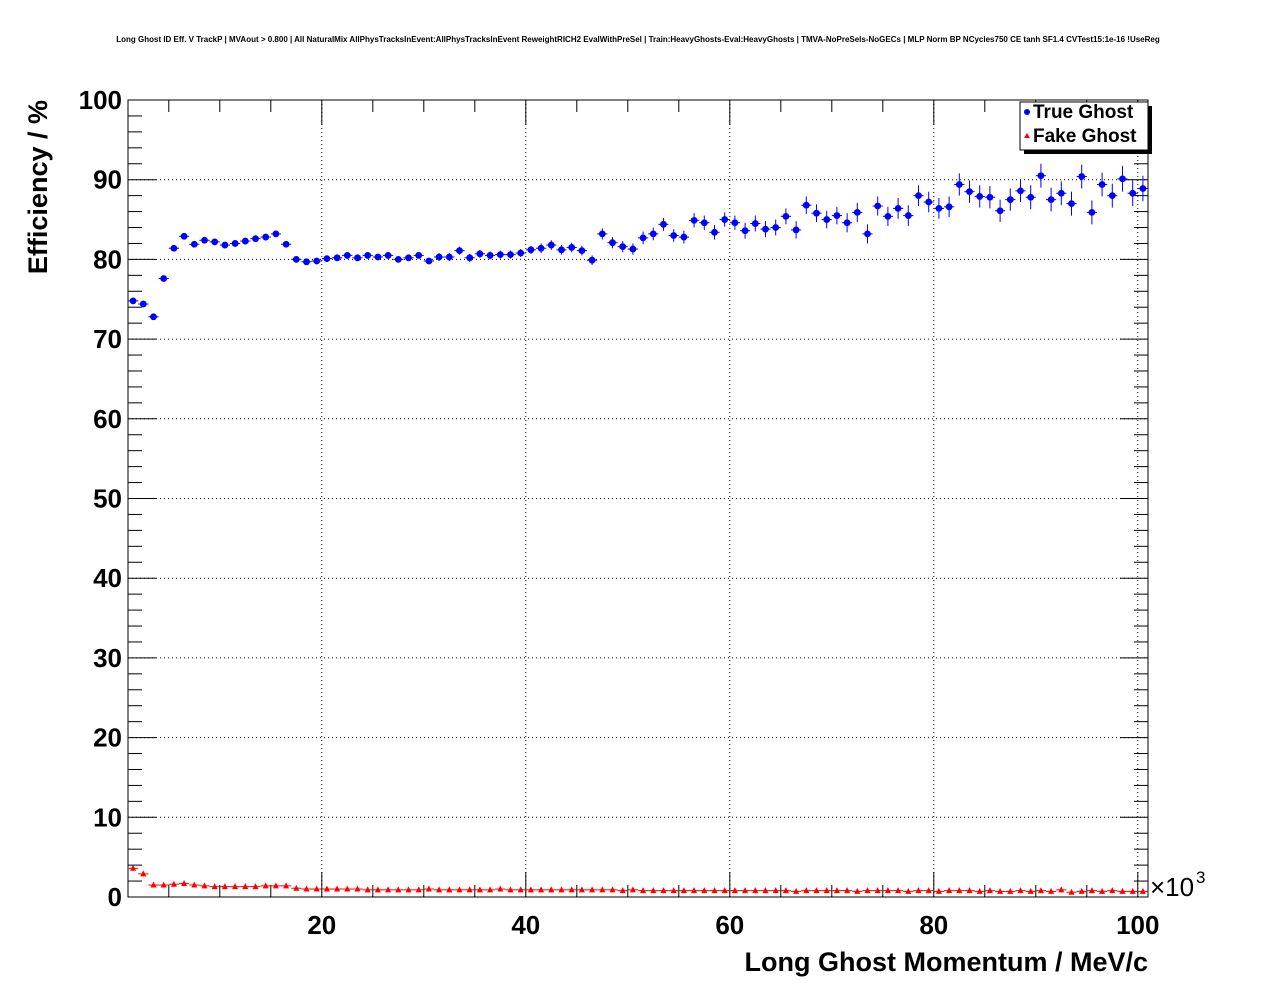 The width and height of the screenshot is (1276, 996). Describe the element at coordinates (1172, 887) in the screenshot. I see `x-multiplier-base: ×10` at that location.